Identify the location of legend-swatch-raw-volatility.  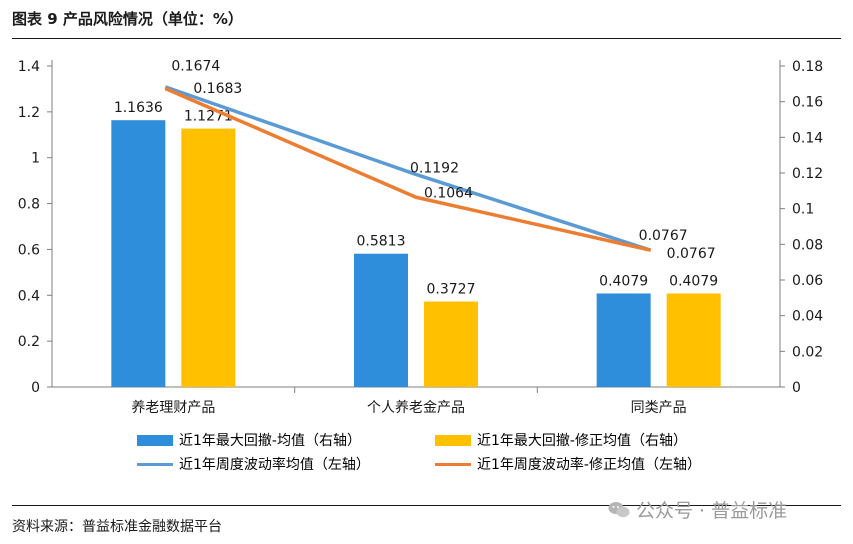
(155, 464).